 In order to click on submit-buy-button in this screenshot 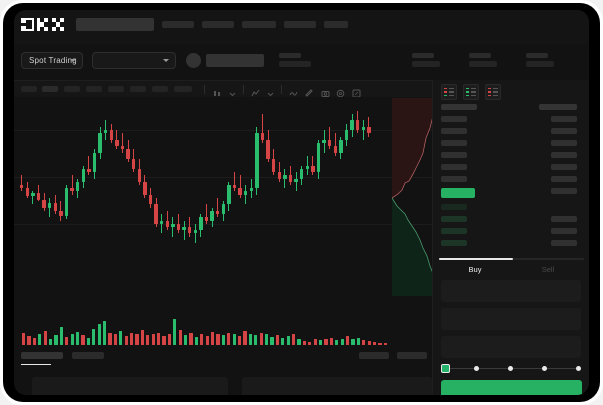, I will do `click(511, 387)`.